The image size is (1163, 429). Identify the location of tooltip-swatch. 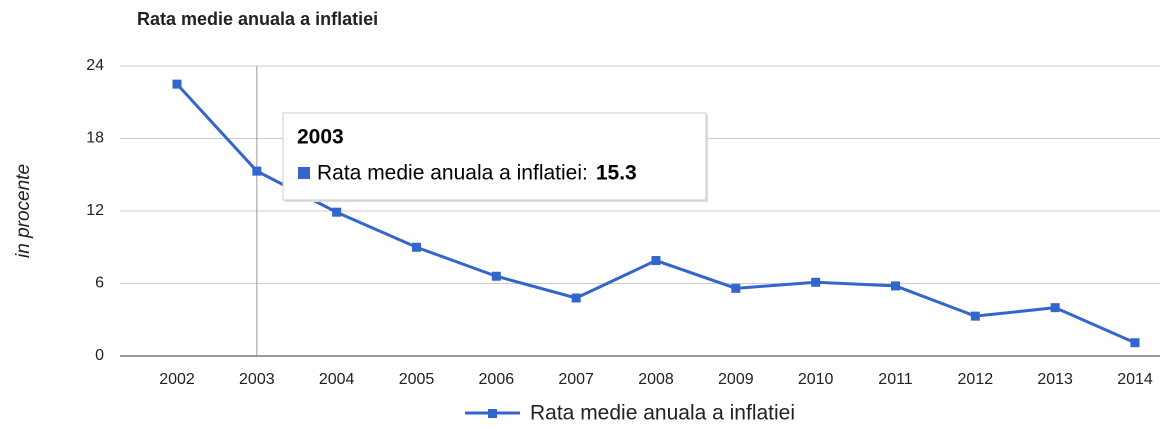
(304, 173).